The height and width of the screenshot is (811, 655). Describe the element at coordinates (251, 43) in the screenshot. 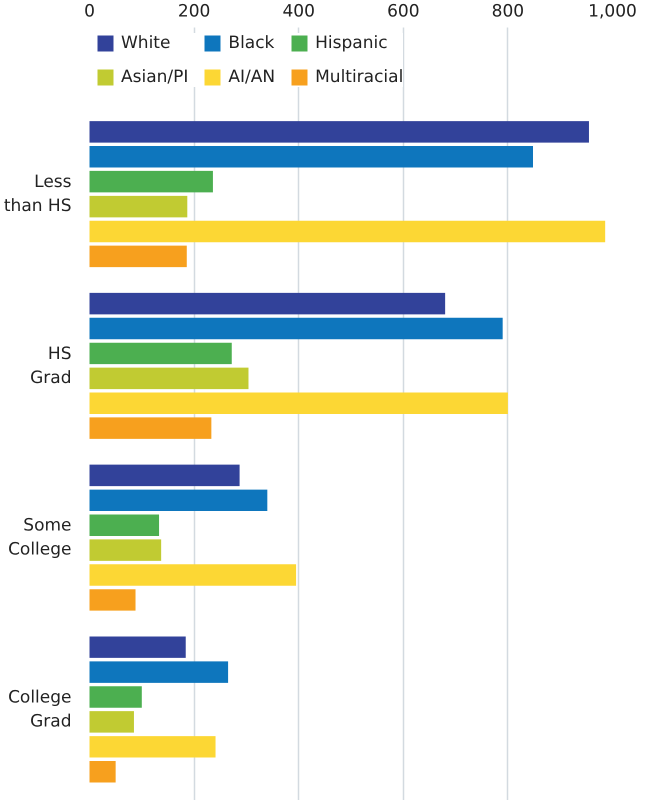

I see `legend-label: Black` at that location.